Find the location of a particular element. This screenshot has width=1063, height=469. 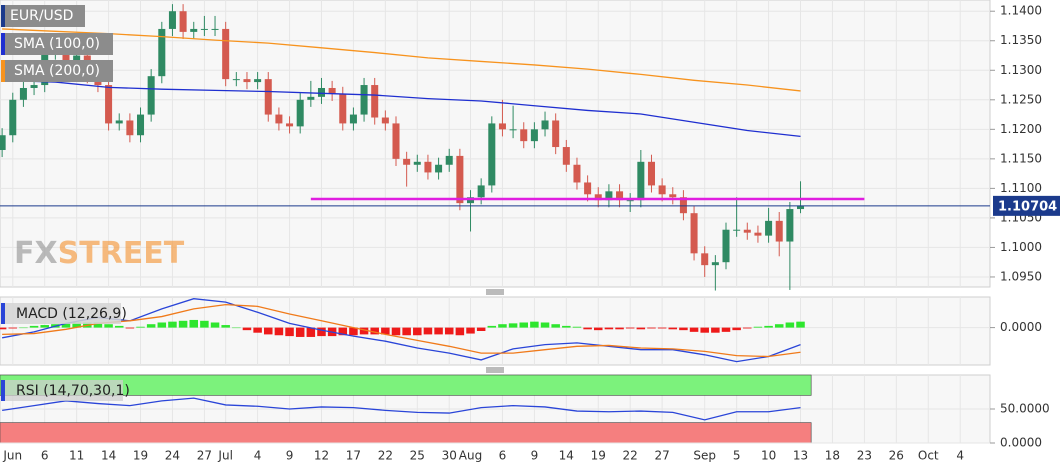

last-price-box is located at coordinates (1026, 205).